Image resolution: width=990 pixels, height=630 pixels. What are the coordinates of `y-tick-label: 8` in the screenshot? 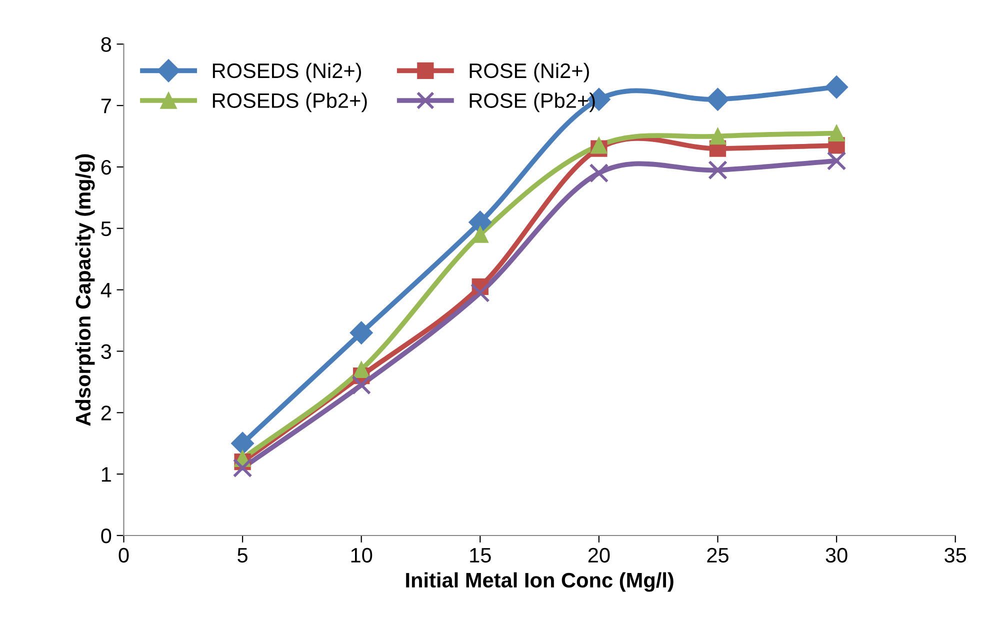 It's located at (106, 44).